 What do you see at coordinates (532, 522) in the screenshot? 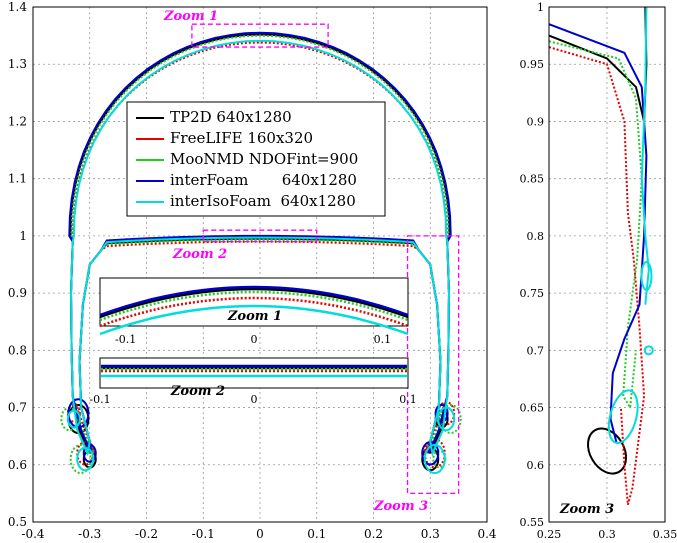
I see `y-tick-label: 0.55` at bounding box center [532, 522].